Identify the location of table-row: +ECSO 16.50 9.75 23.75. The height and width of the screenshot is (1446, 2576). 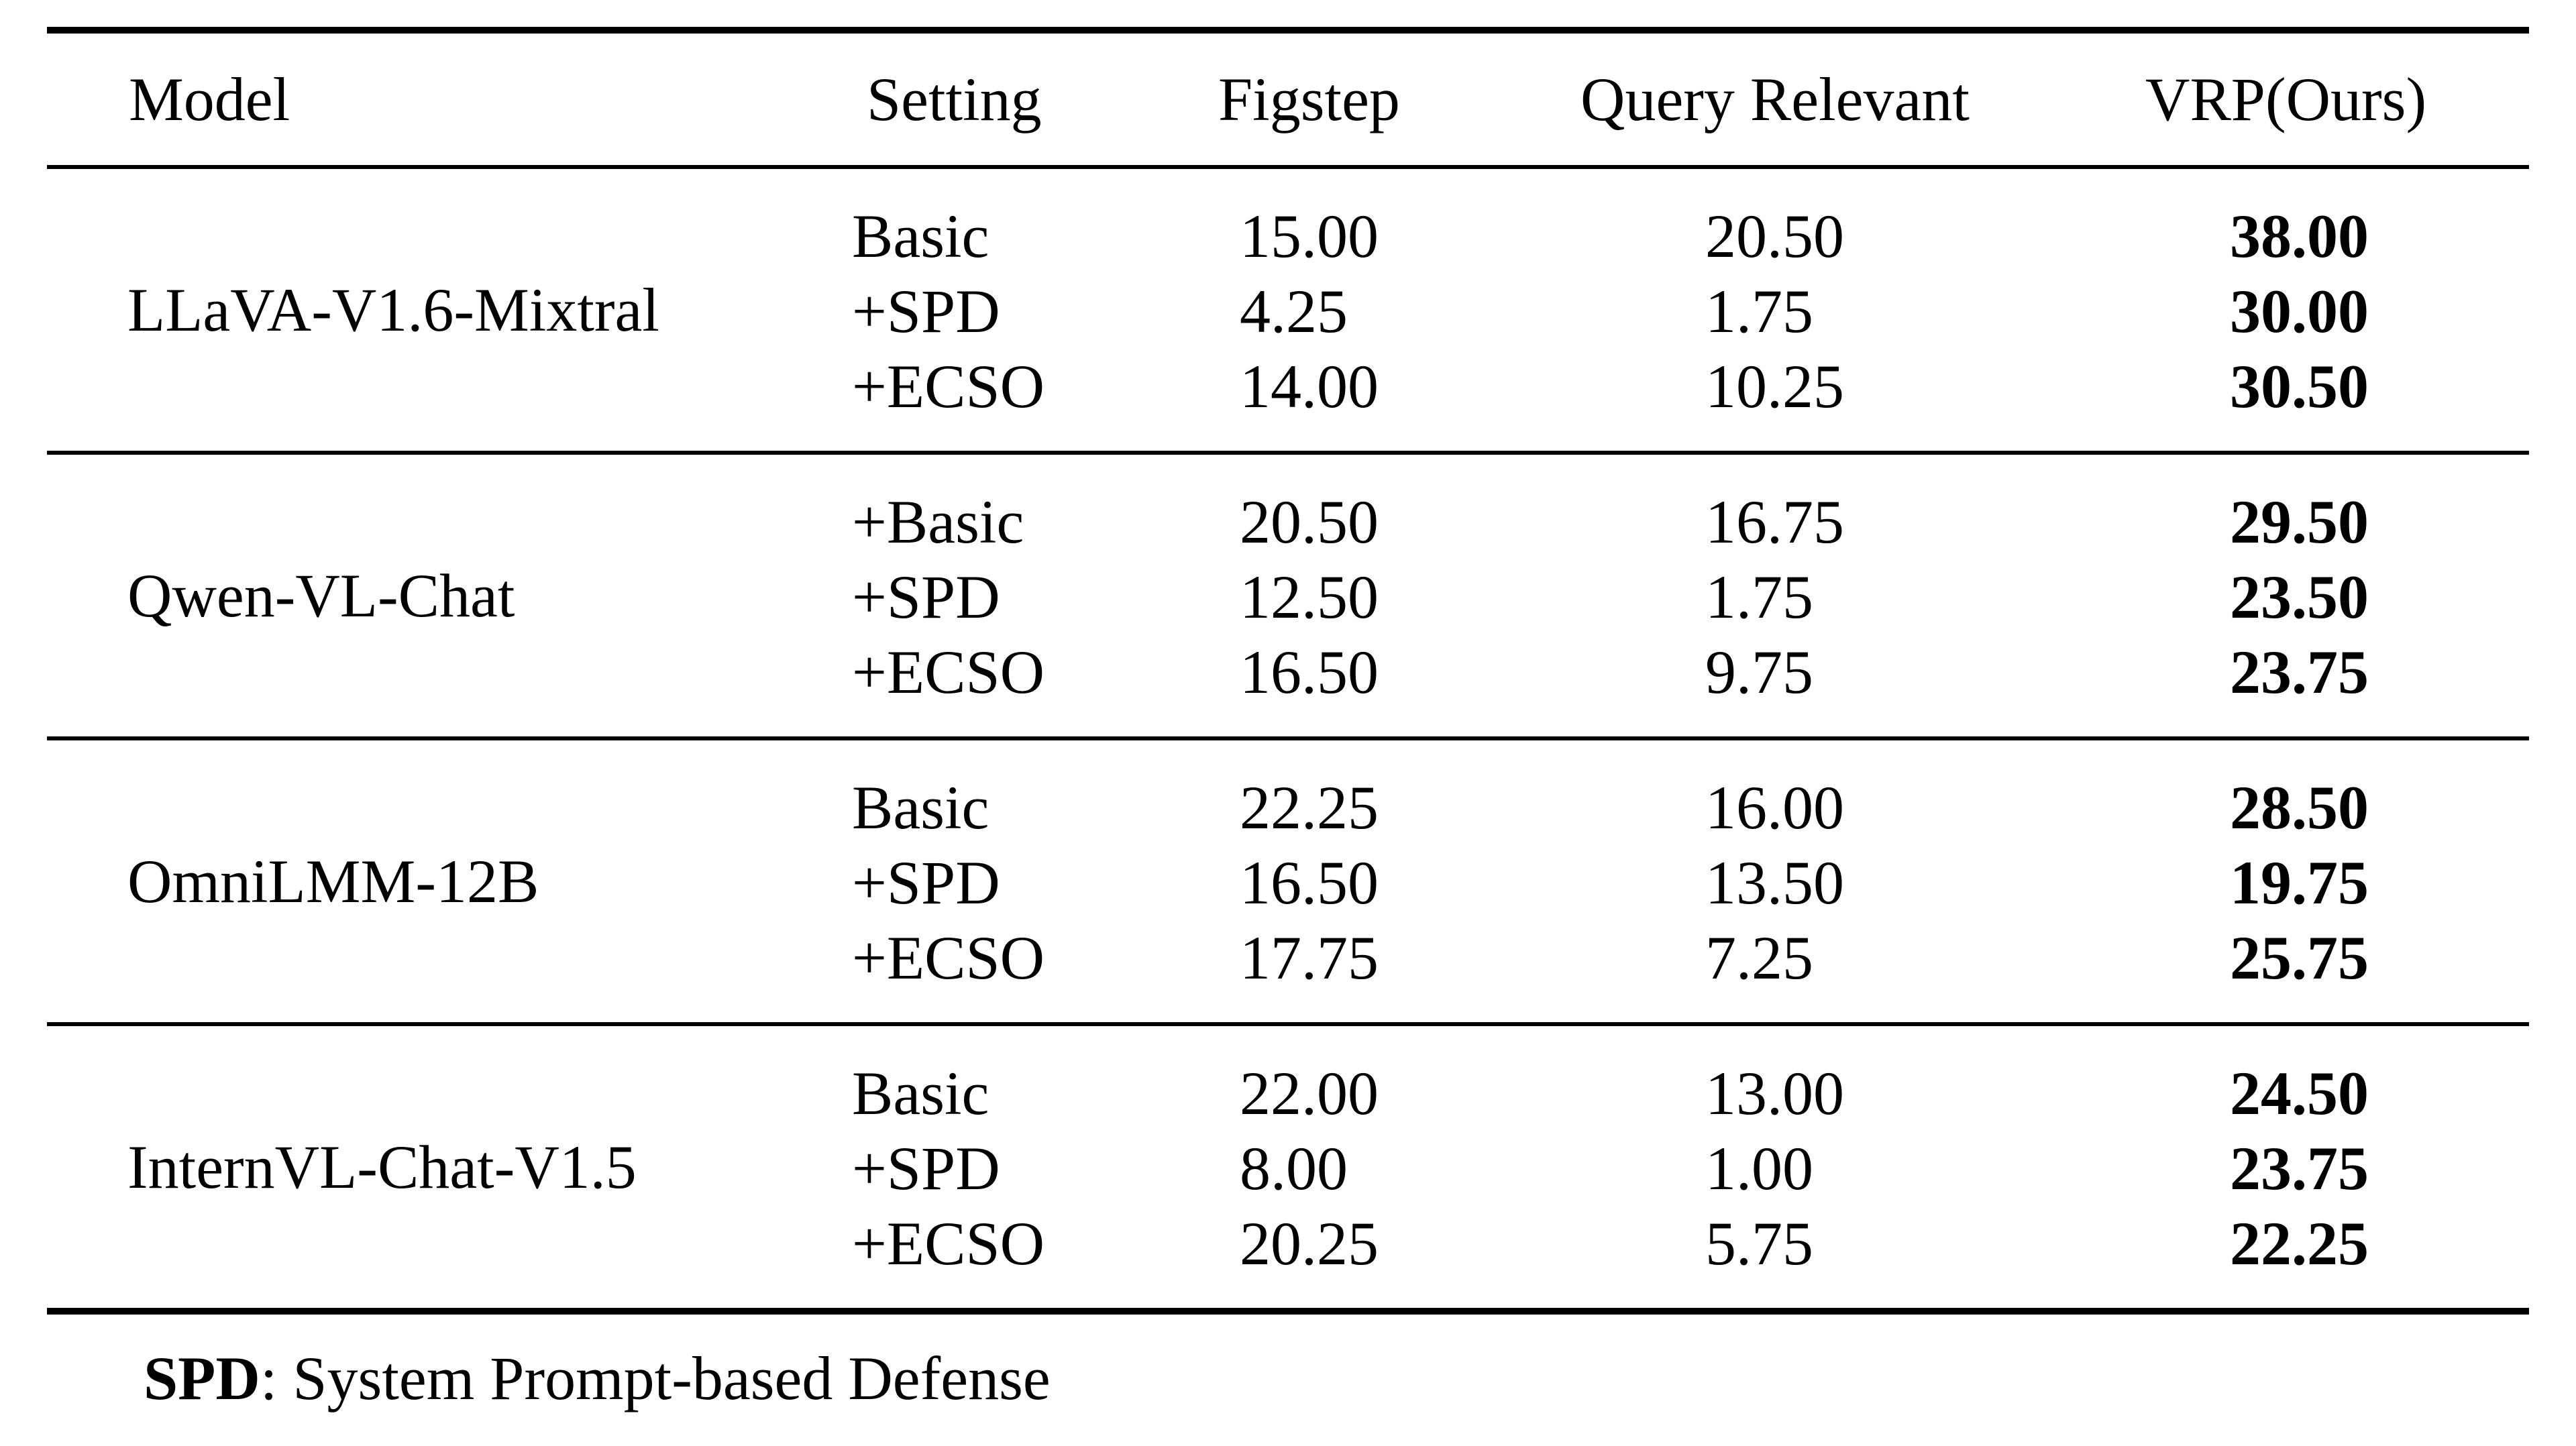
(1288, 672).